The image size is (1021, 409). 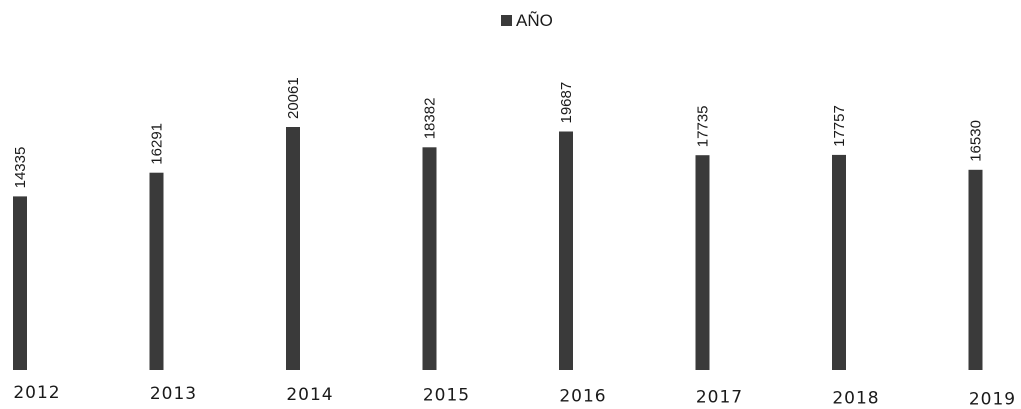 What do you see at coordinates (719, 398) in the screenshot?
I see `x-tick-label-2017: 2017` at bounding box center [719, 398].